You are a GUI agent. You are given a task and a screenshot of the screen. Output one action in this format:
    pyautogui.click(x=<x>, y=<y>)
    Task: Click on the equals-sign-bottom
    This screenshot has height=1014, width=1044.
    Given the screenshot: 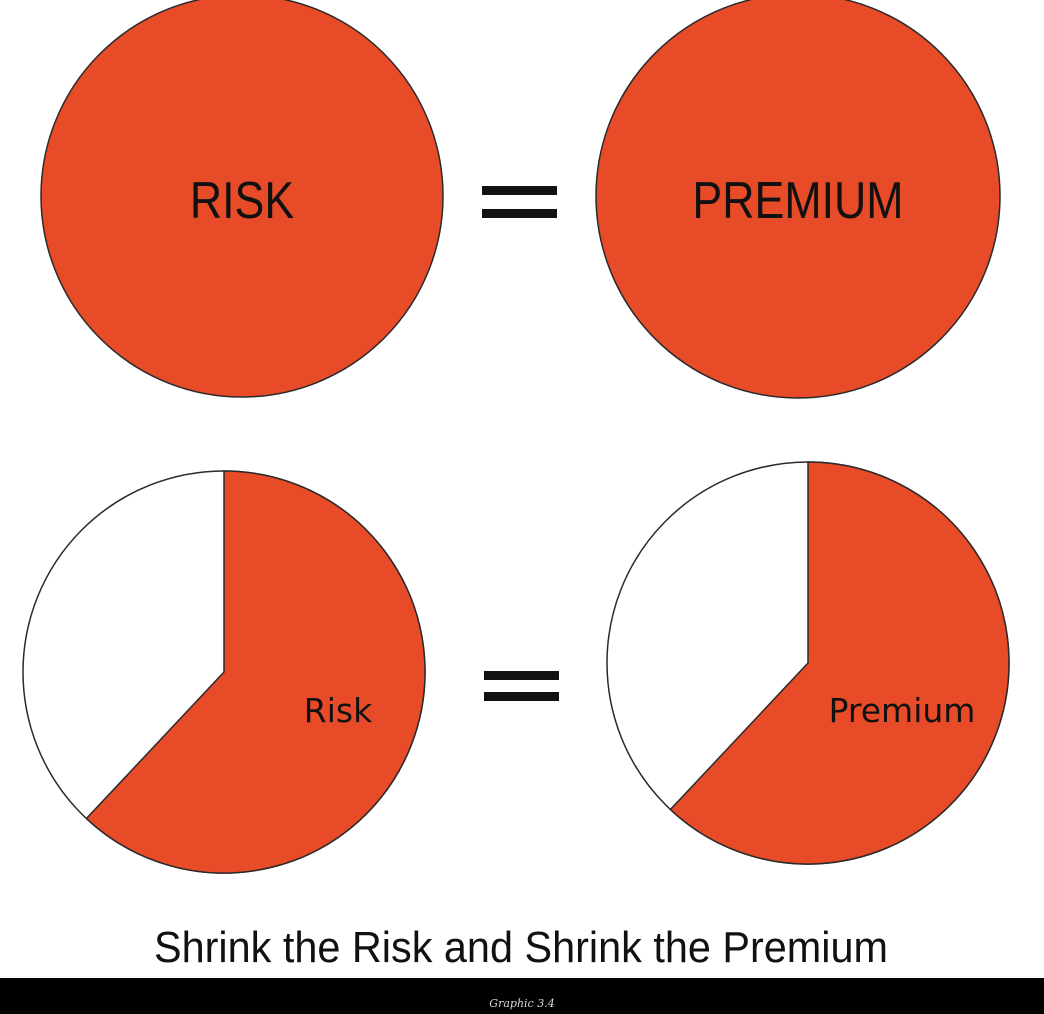 What is the action you would take?
    pyautogui.click(x=521, y=686)
    